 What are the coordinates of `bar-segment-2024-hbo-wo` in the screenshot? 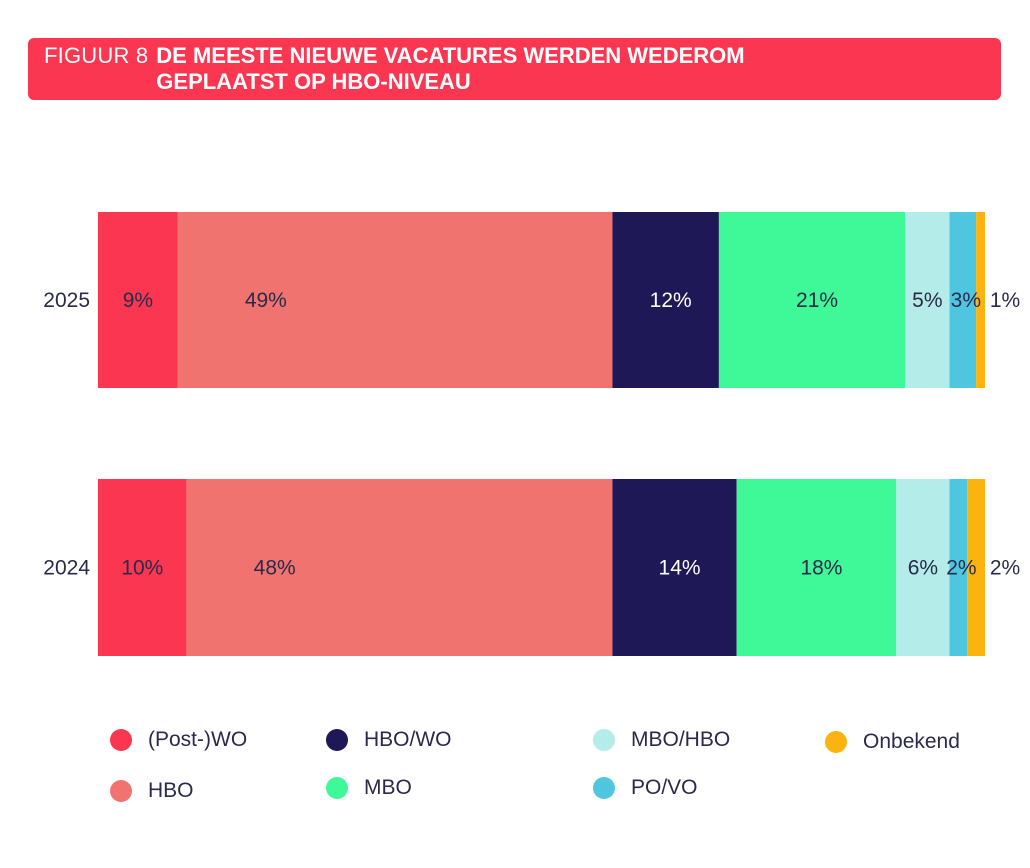 It's located at (674, 567).